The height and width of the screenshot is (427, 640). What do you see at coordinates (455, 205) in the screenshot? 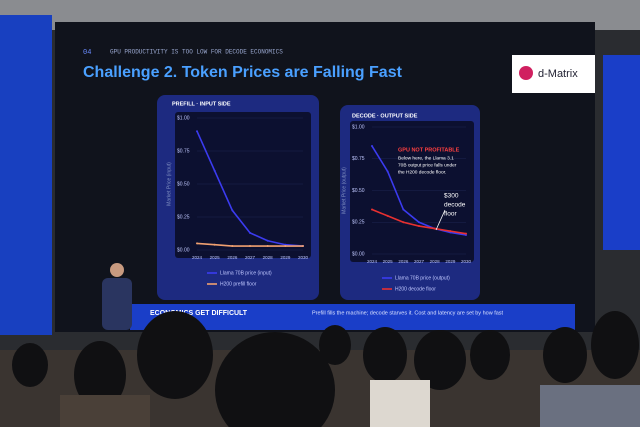
I see `floor-note: decode` at bounding box center [455, 205].